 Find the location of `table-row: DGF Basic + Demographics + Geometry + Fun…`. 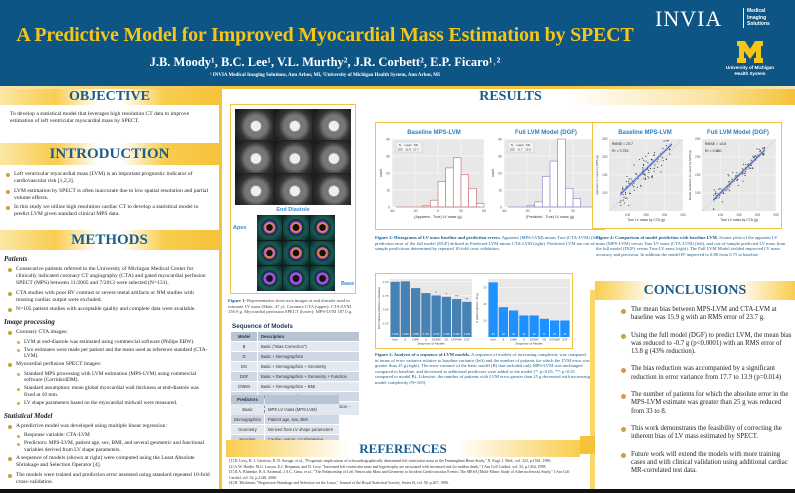

table-row: DGF Basic + Demographics + Geometry + Fun… is located at coordinates (295, 376).